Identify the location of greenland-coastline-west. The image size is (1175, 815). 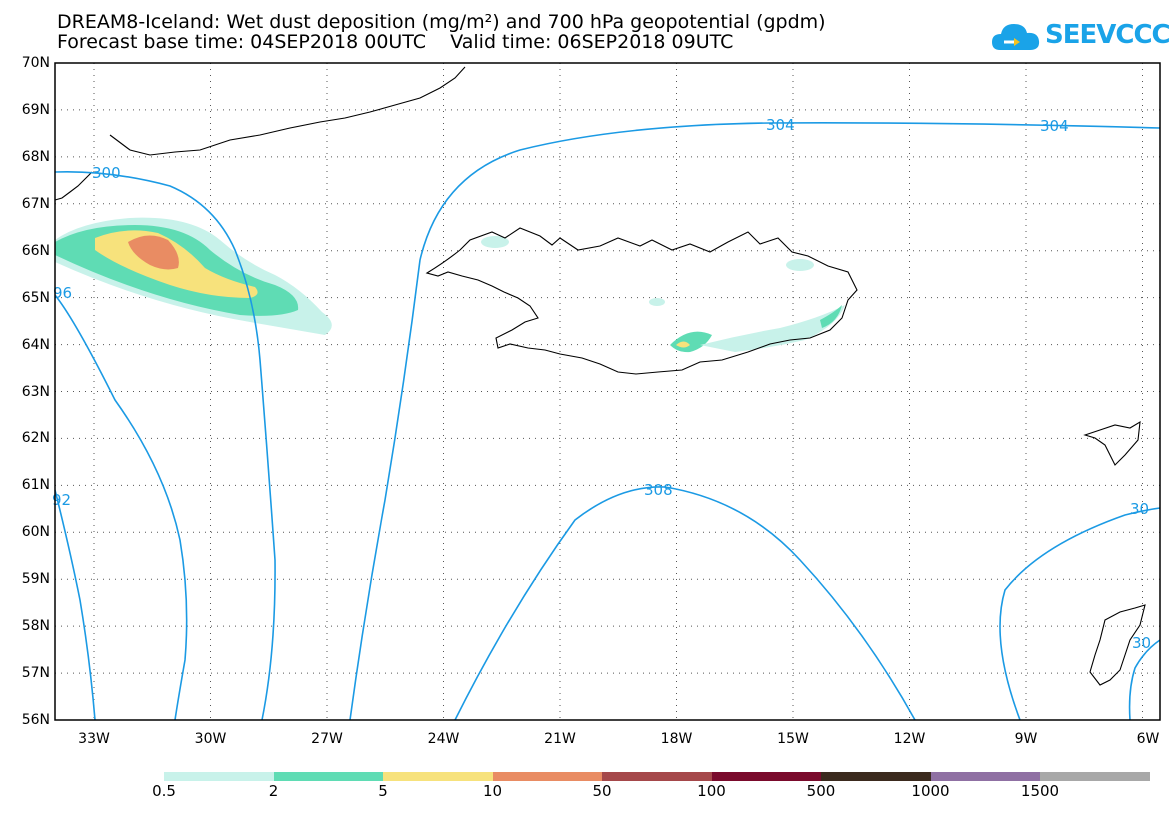
(73, 186).